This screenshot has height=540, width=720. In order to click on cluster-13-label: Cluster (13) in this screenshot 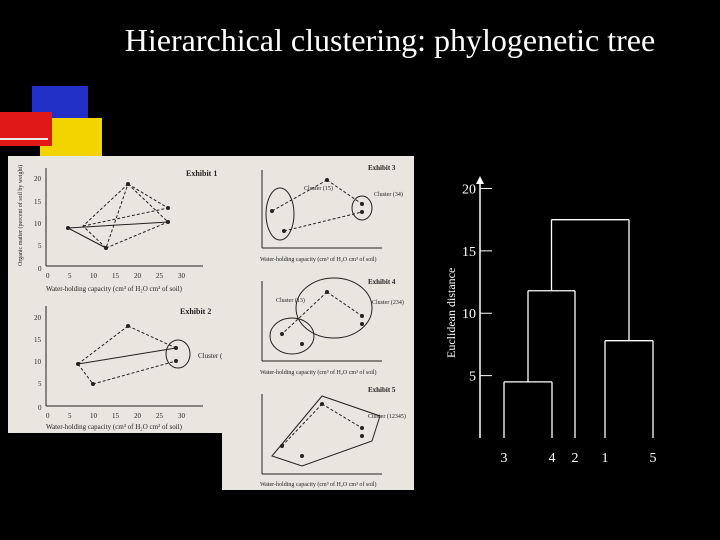, I will do `click(290, 300)`.